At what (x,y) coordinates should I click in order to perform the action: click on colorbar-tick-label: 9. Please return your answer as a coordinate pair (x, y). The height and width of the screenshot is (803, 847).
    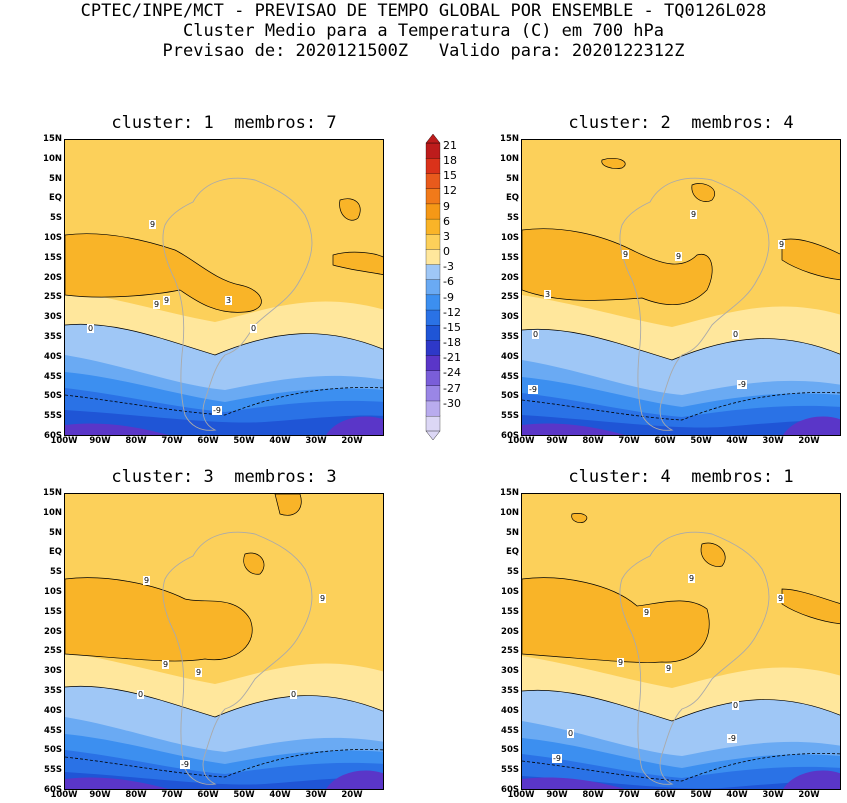
    Looking at the image, I should click on (446, 206).